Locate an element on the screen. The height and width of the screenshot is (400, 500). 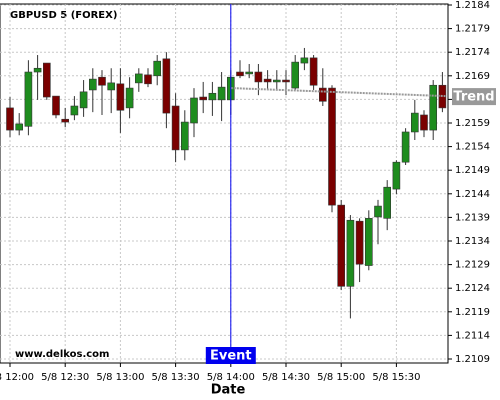
x-axis-label: Date is located at coordinates (228, 390).